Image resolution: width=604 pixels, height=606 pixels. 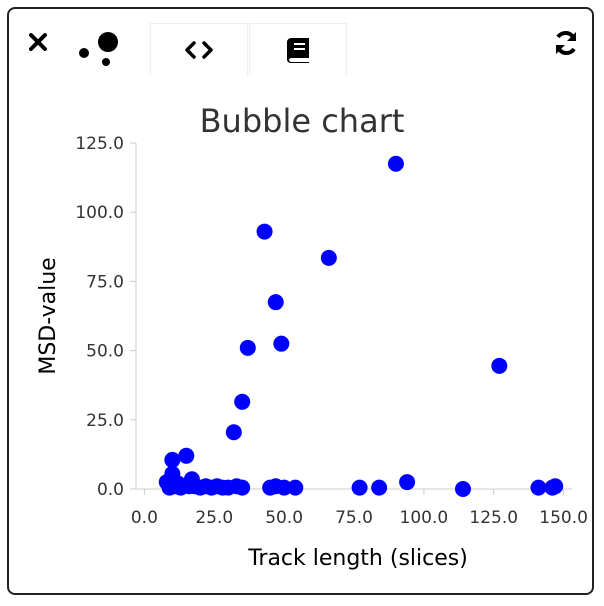 I want to click on y-tick-label: 25.0, so click(x=105, y=421).